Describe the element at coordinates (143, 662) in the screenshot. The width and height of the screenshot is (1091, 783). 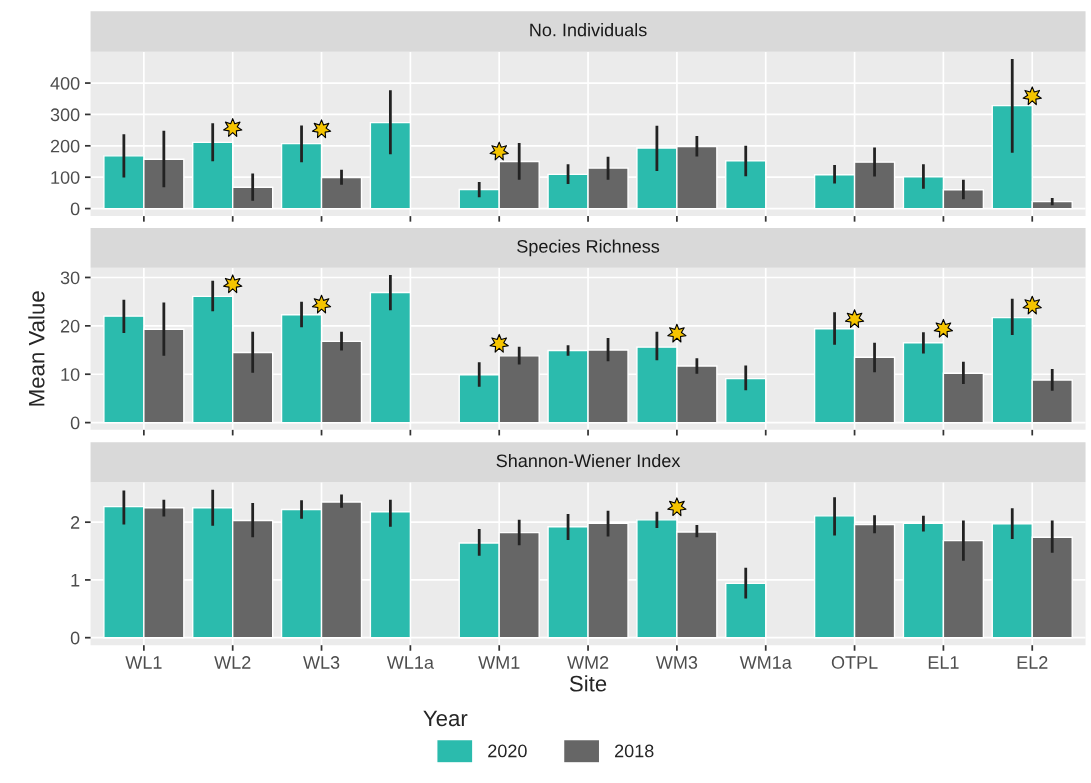
I see `x-tick-label: WL1` at that location.